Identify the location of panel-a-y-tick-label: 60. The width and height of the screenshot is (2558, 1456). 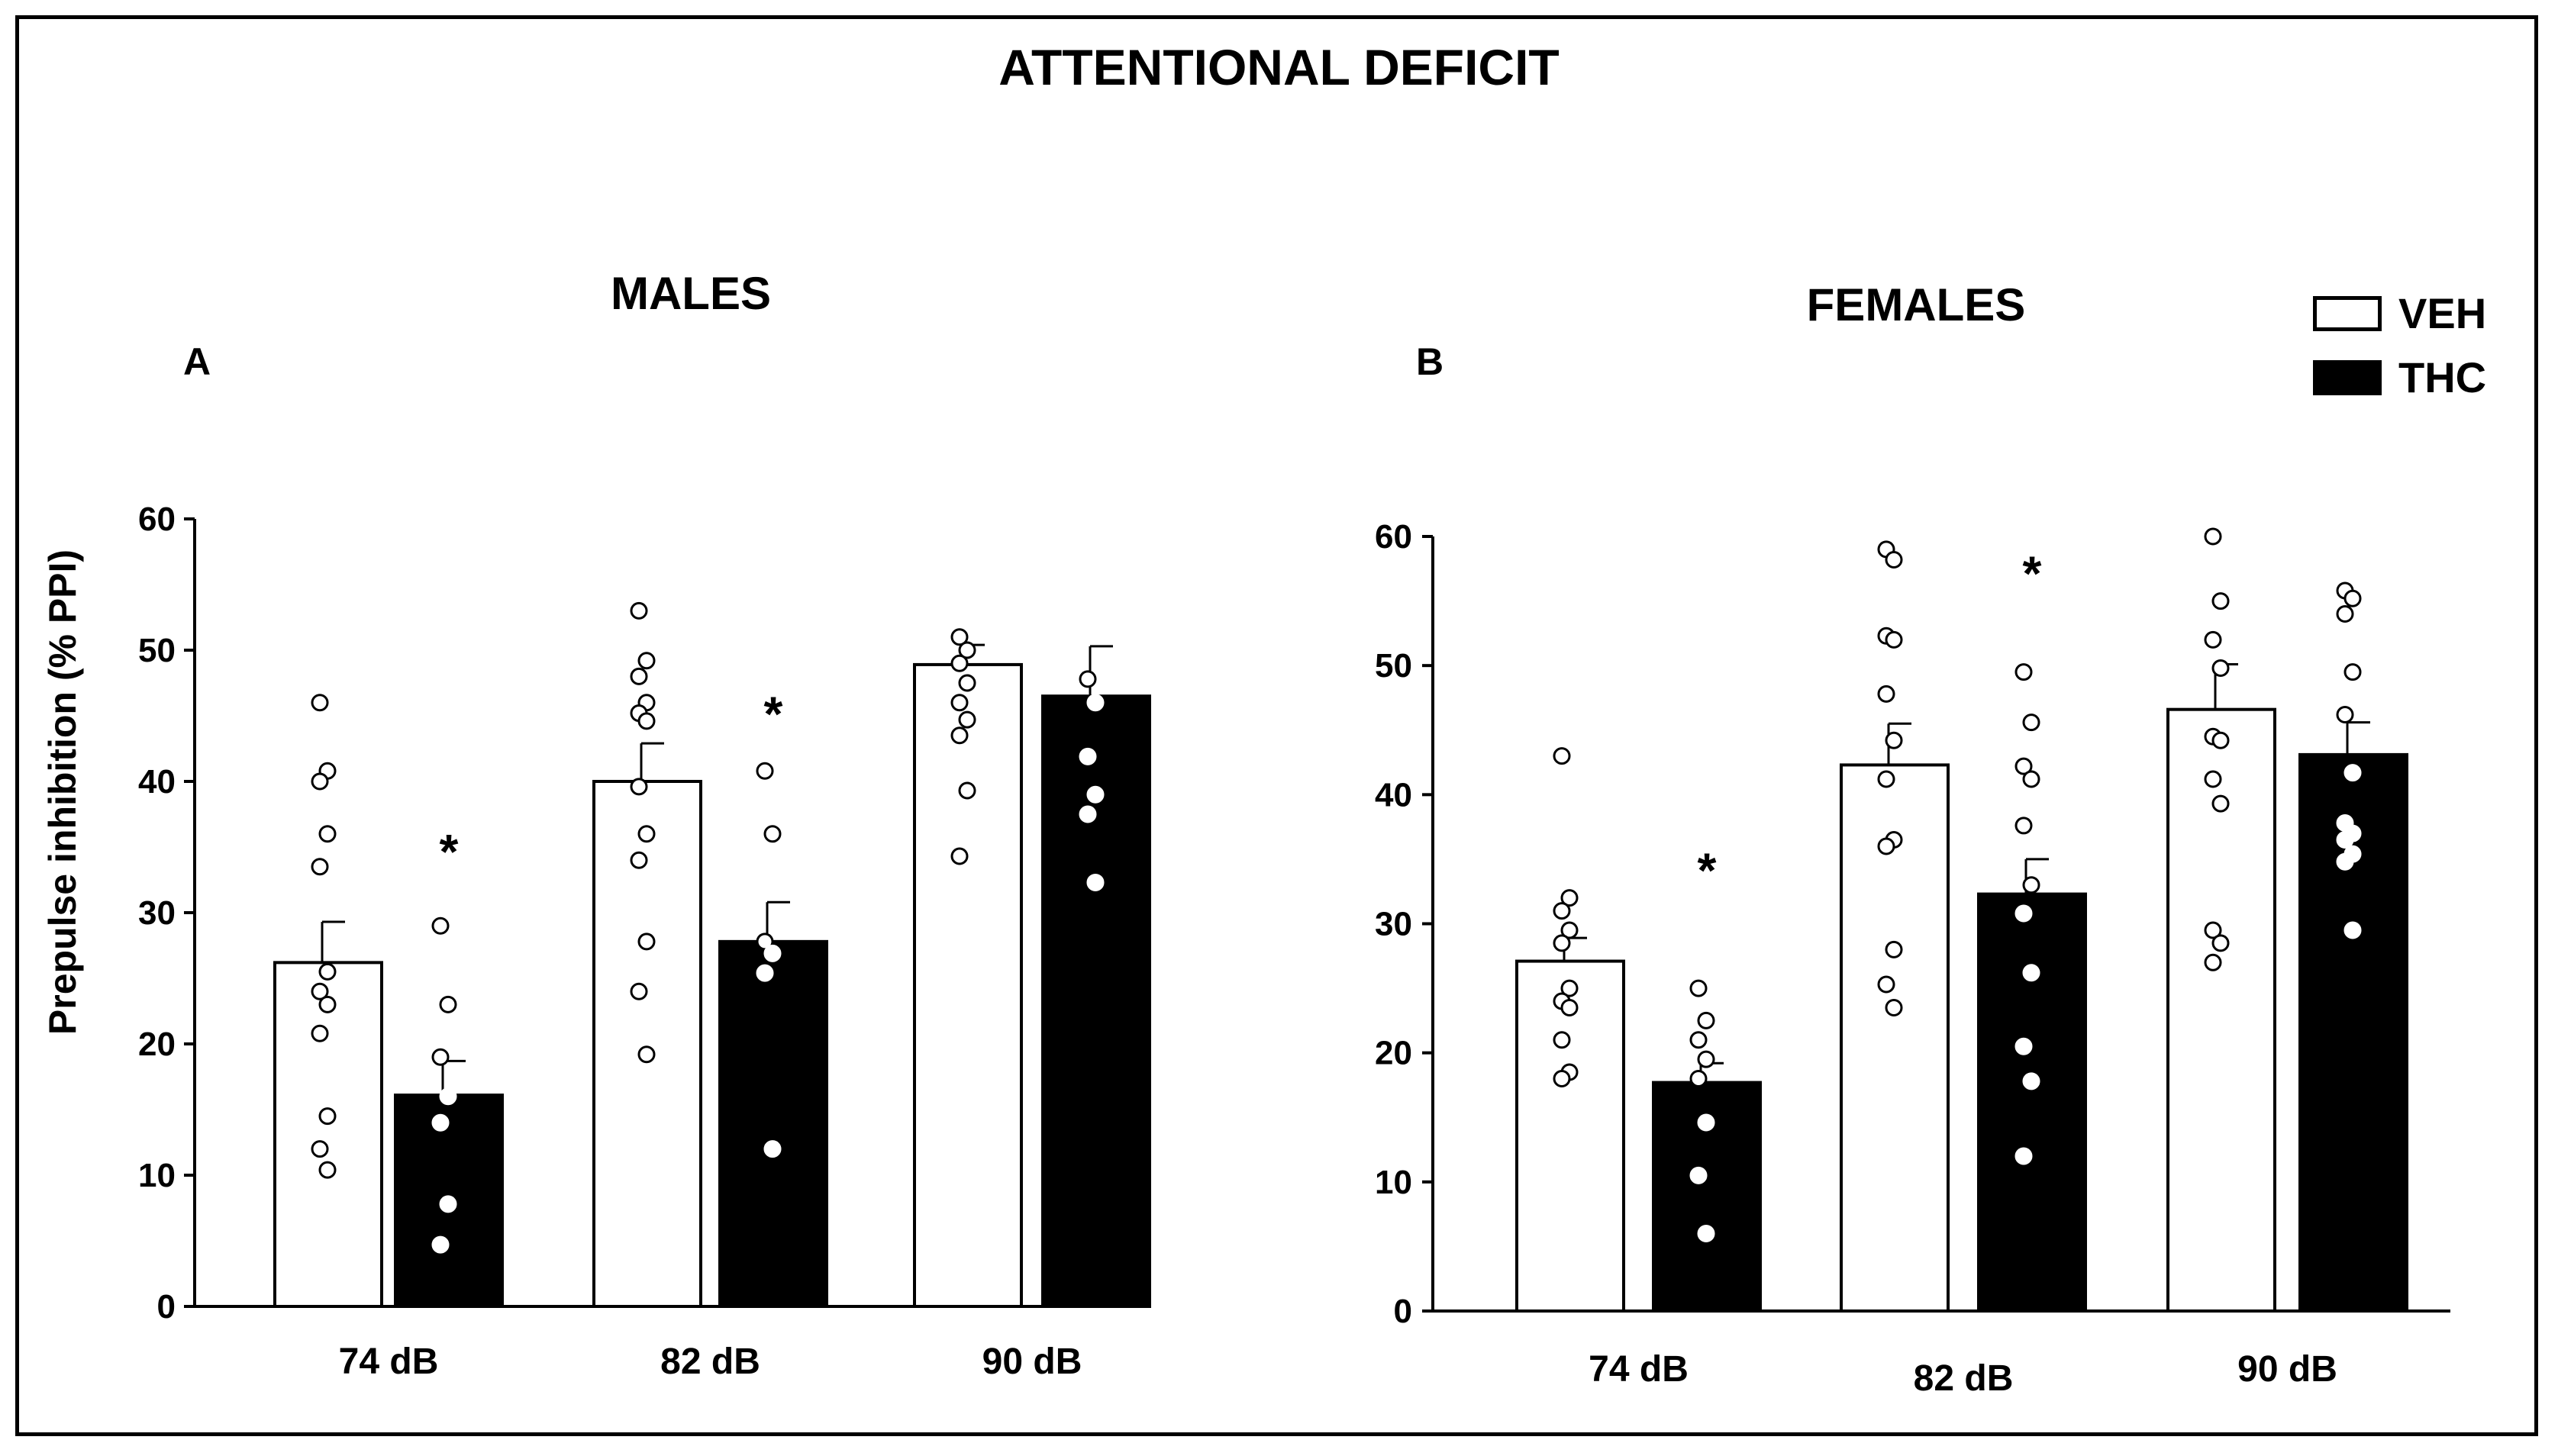
(157, 519).